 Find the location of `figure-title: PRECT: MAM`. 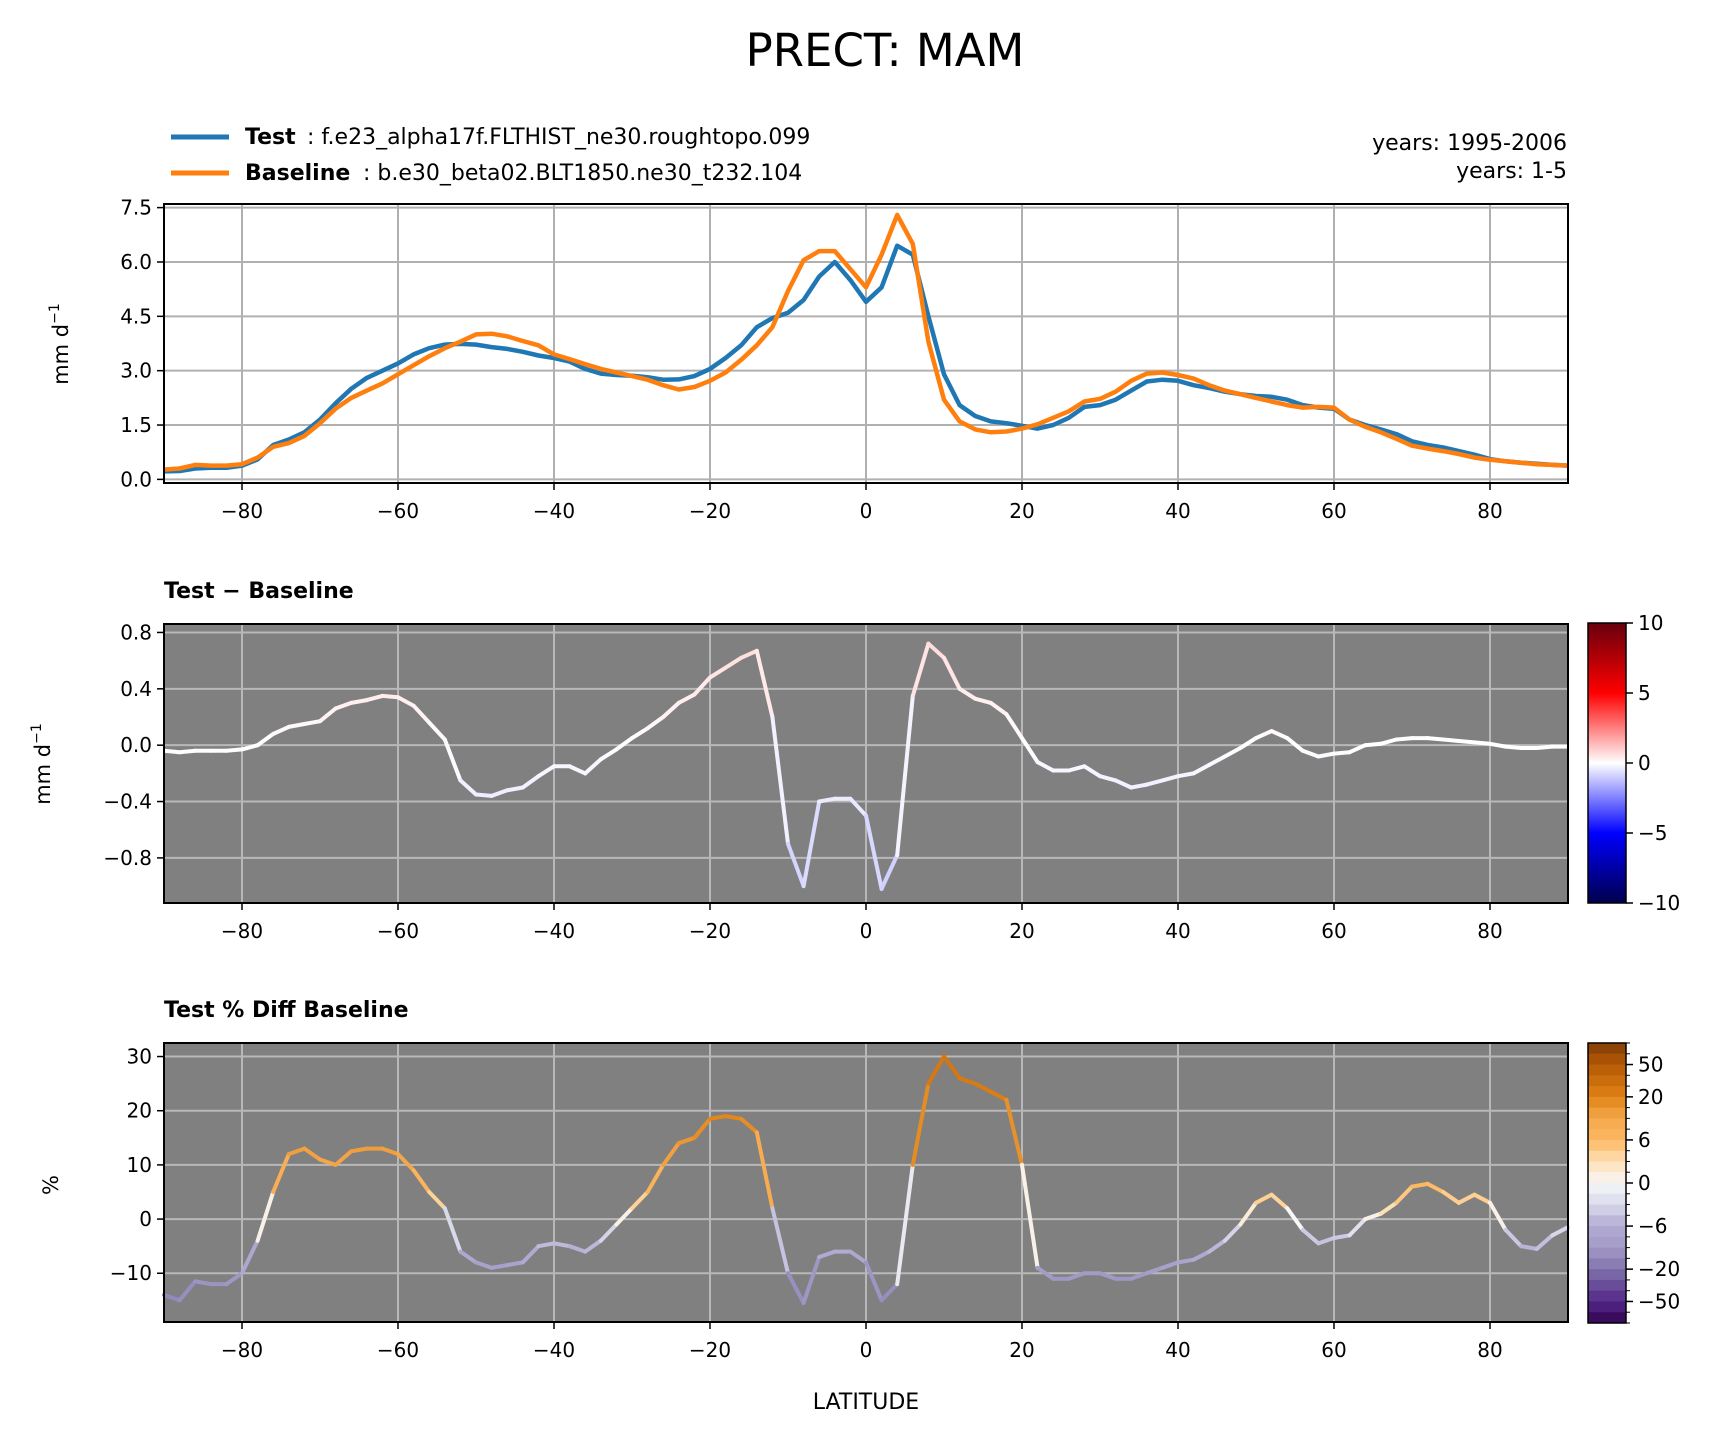

figure-title: PRECT: MAM is located at coordinates (885, 50).